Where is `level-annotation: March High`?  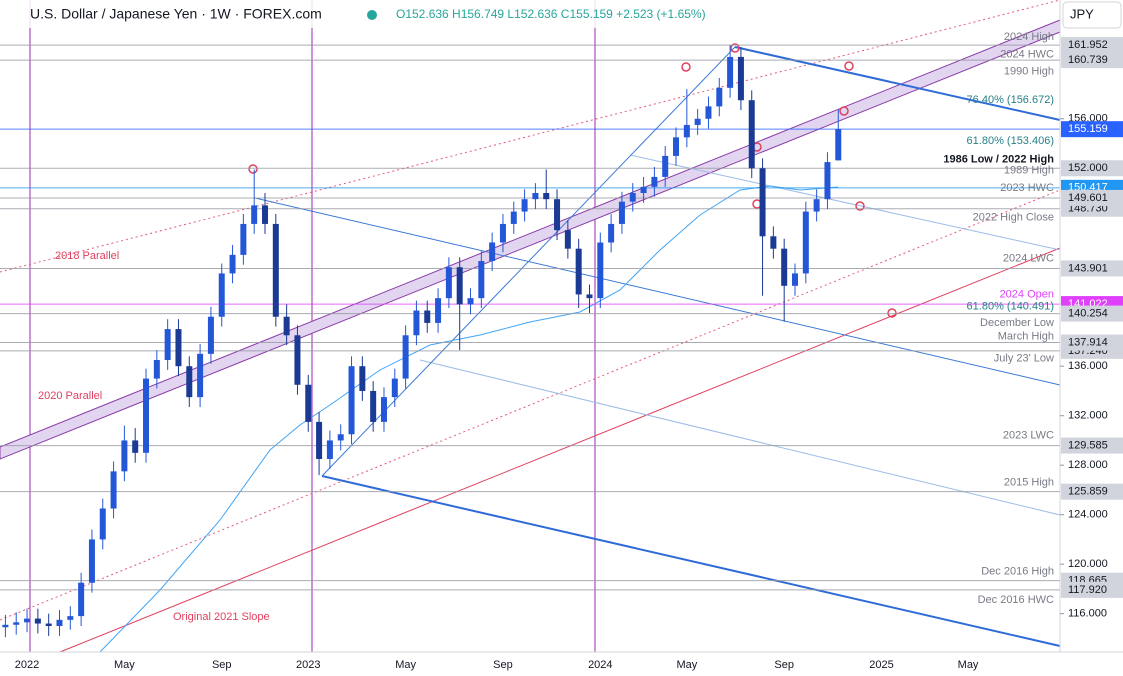 level-annotation: March High is located at coordinates (1026, 336).